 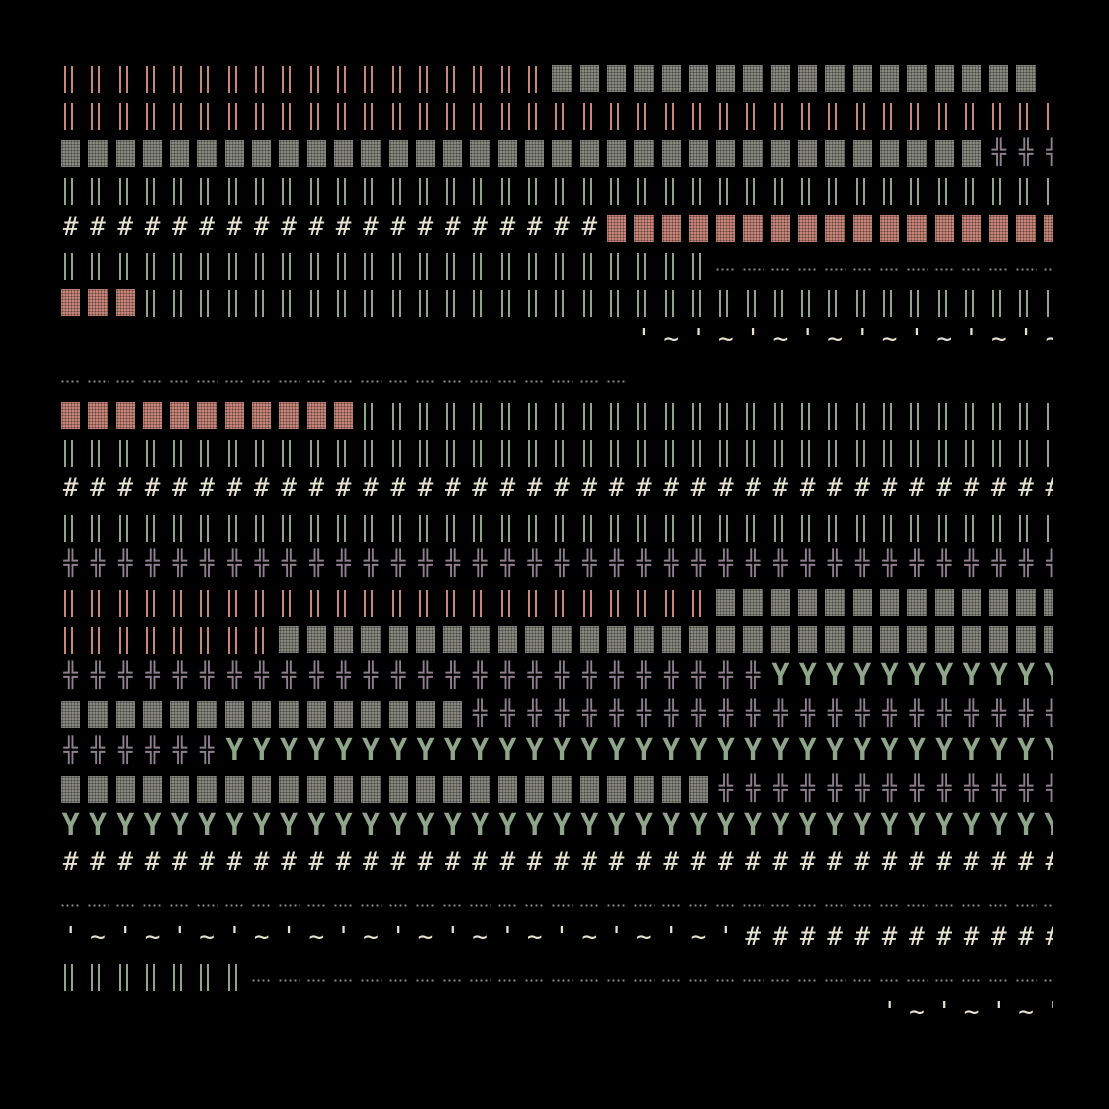 I want to click on glyph-segment-fork: YYYYYYYYYYYYYYYYYYYYYYYYYYYYYYYYYYYYY, so click(x=557, y=825).